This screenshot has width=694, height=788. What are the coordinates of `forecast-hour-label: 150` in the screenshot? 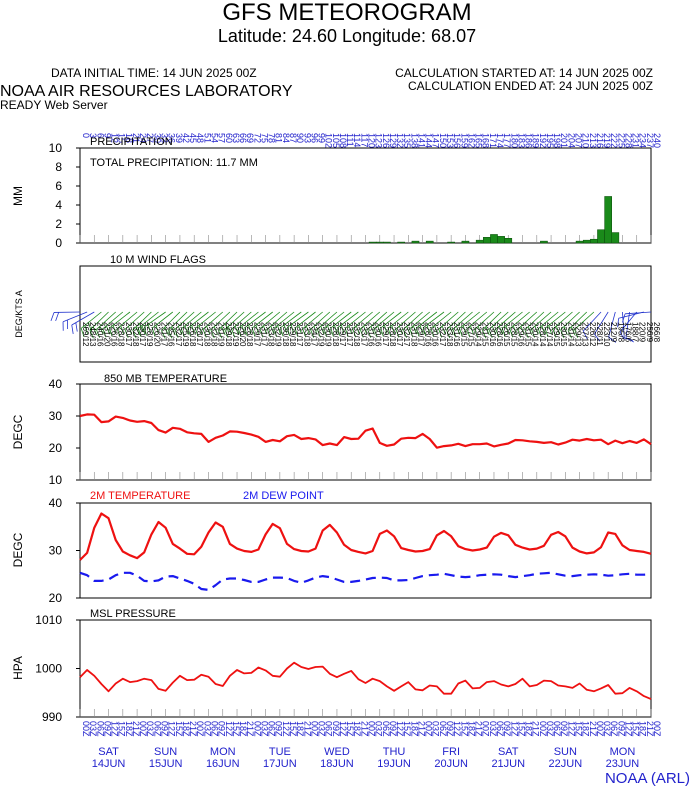 It's located at (443, 140).